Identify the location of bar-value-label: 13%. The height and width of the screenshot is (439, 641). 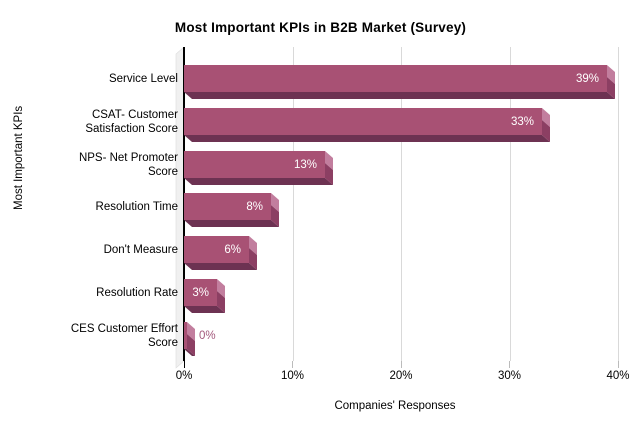
(305, 165).